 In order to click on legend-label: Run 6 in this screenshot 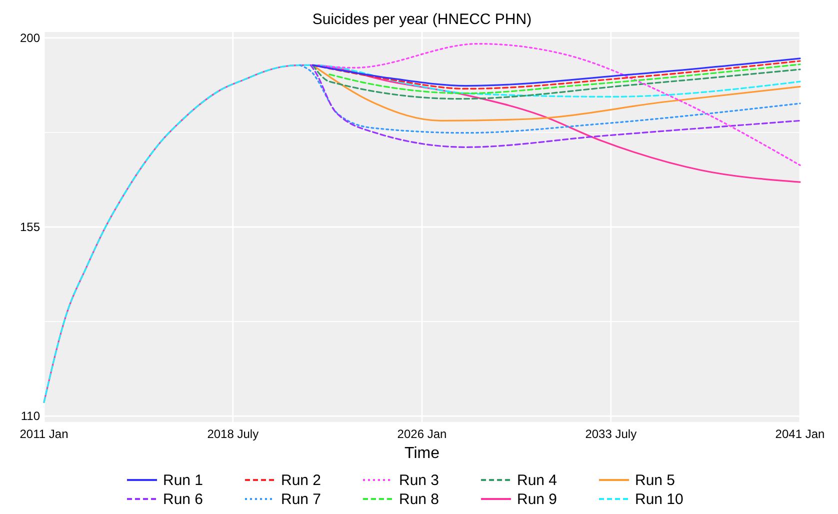, I will do `click(183, 499)`.